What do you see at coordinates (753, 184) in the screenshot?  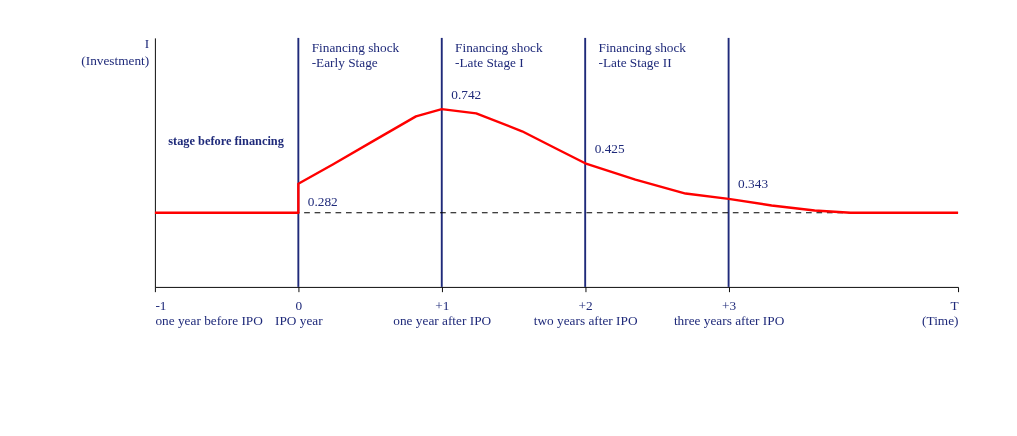 I see `annotation: 0.343` at bounding box center [753, 184].